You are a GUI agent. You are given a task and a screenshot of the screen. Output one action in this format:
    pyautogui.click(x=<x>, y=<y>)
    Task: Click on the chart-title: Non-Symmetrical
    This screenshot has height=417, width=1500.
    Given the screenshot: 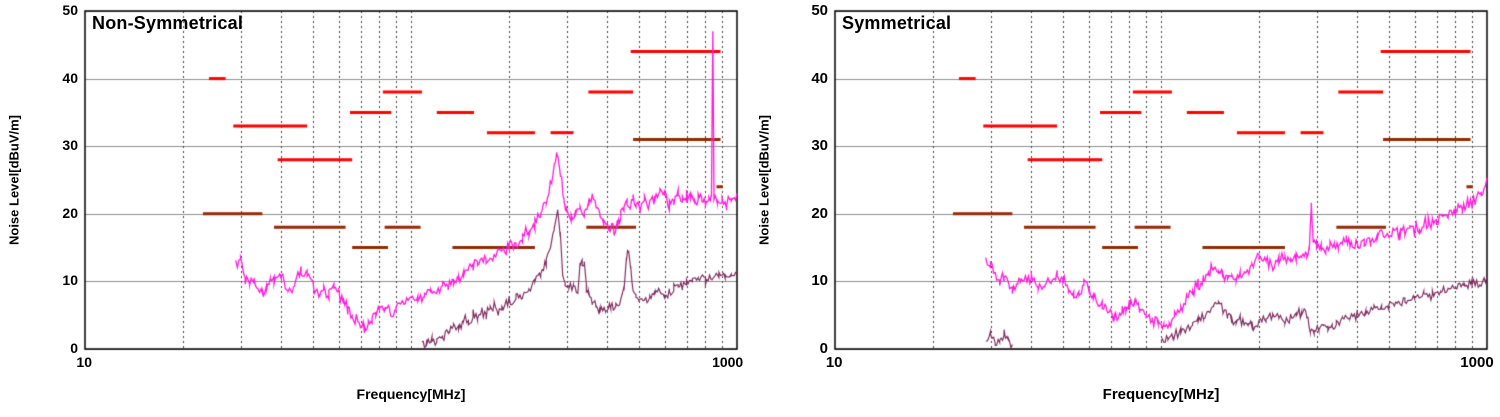 What is the action you would take?
    pyautogui.click(x=168, y=23)
    